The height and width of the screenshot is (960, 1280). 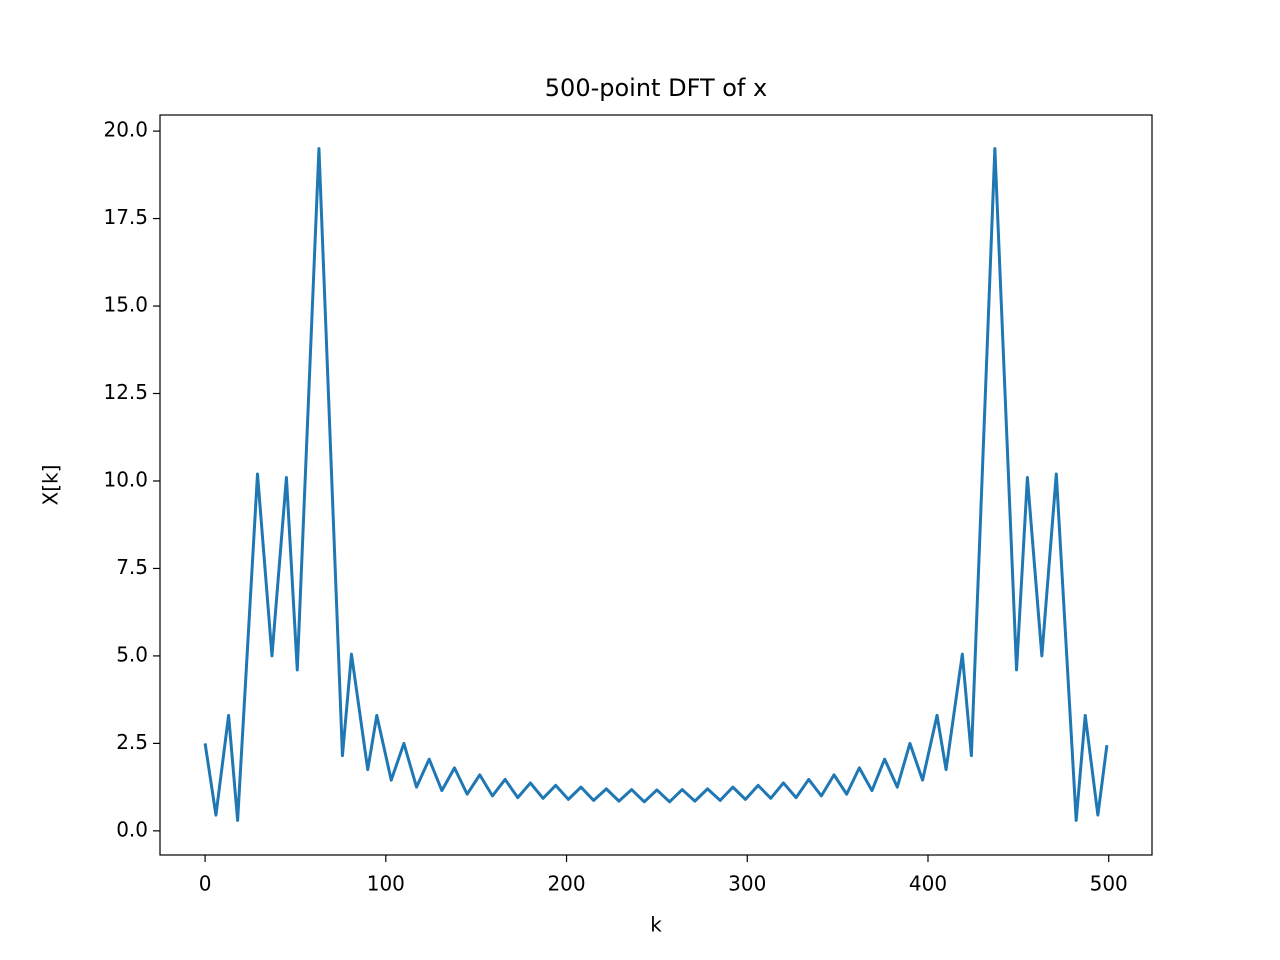 I want to click on y-tick-label: 7.5, so click(x=132, y=567).